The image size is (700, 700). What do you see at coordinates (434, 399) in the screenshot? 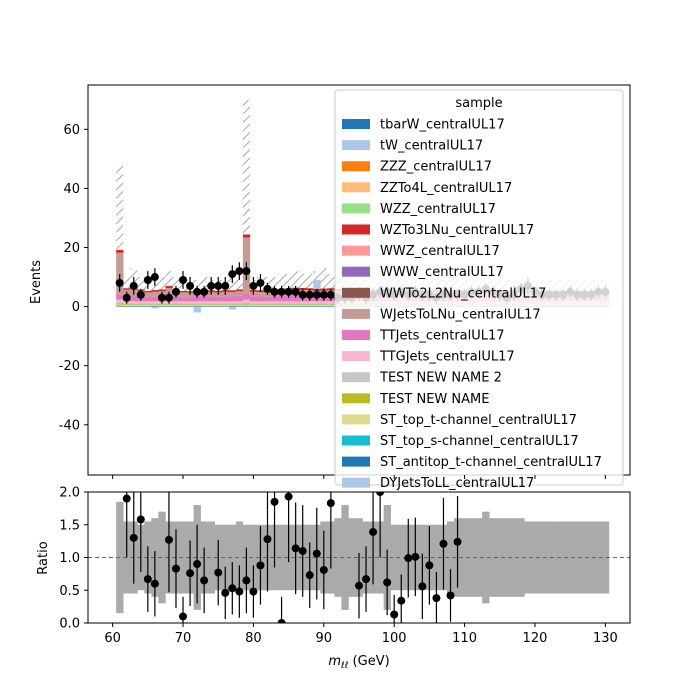
I see `legend-label: TEST NEW NAME` at bounding box center [434, 399].